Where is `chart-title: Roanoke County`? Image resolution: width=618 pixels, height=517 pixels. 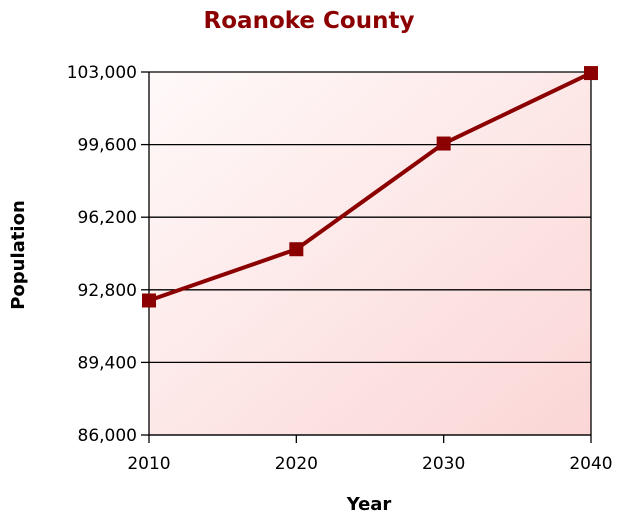 chart-title: Roanoke County is located at coordinates (309, 21).